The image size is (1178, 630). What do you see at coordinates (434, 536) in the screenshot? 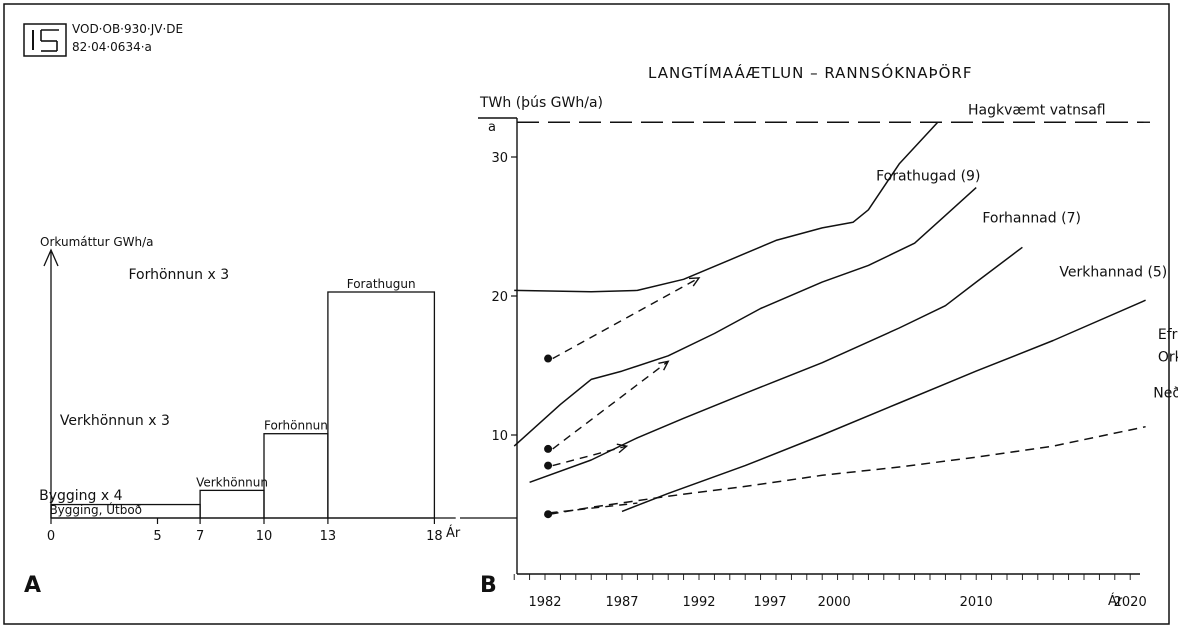
I see `panel-a-x-tick-label: 18` at bounding box center [434, 536].